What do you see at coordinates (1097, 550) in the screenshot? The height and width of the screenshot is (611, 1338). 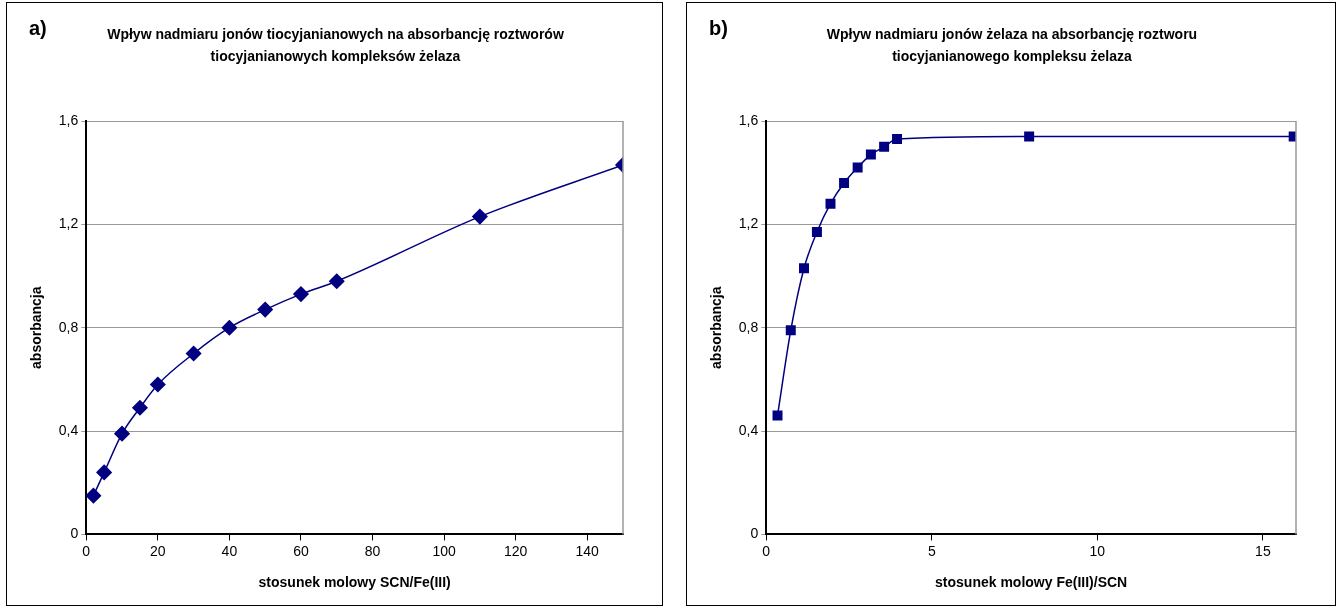 I see `x-tick-label: 10` at bounding box center [1097, 550].